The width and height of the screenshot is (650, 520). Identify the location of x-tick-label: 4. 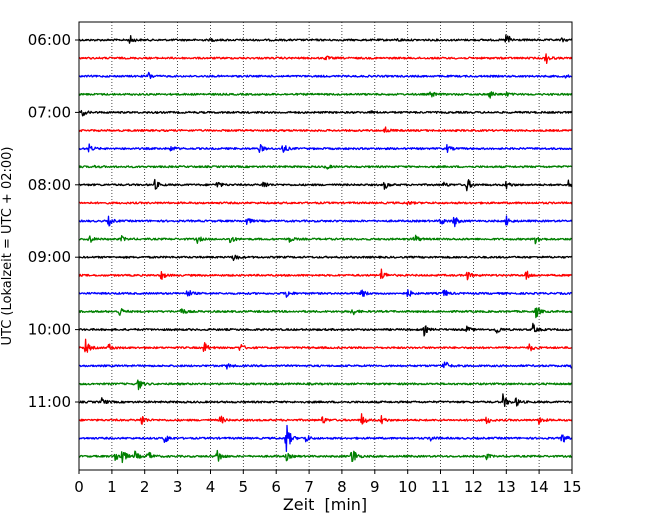
(211, 487).